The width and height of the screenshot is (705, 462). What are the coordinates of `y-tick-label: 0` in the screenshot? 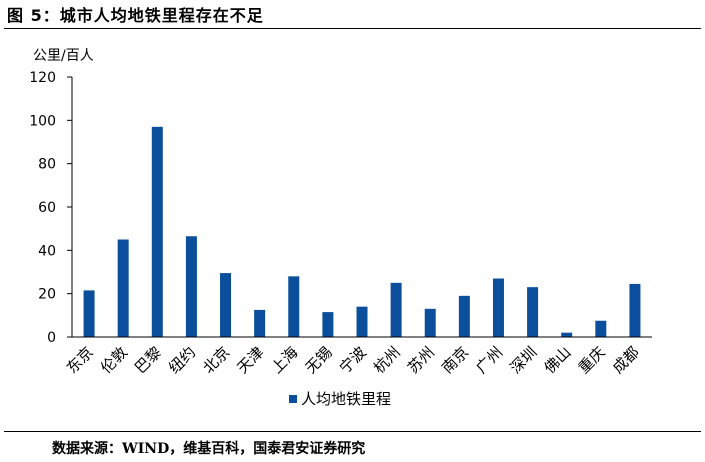 It's located at (51, 338).